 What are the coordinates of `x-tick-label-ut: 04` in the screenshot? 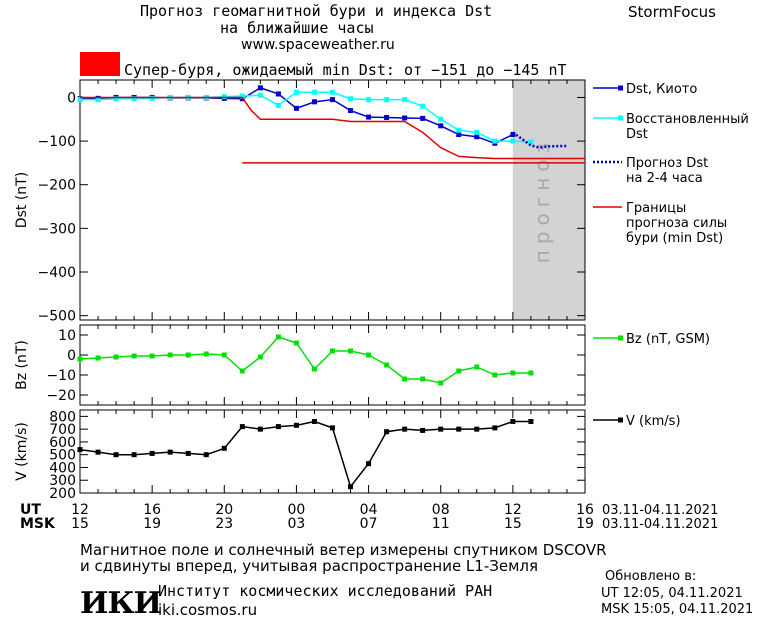 It's located at (369, 510).